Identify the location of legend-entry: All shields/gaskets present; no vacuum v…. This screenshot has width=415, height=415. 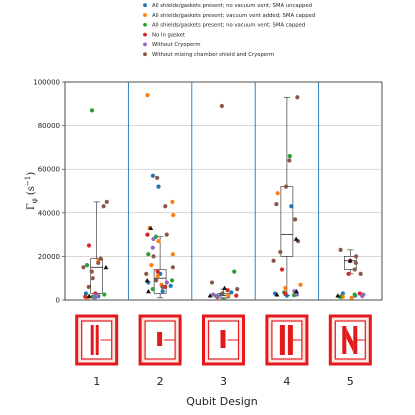
(228, 26).